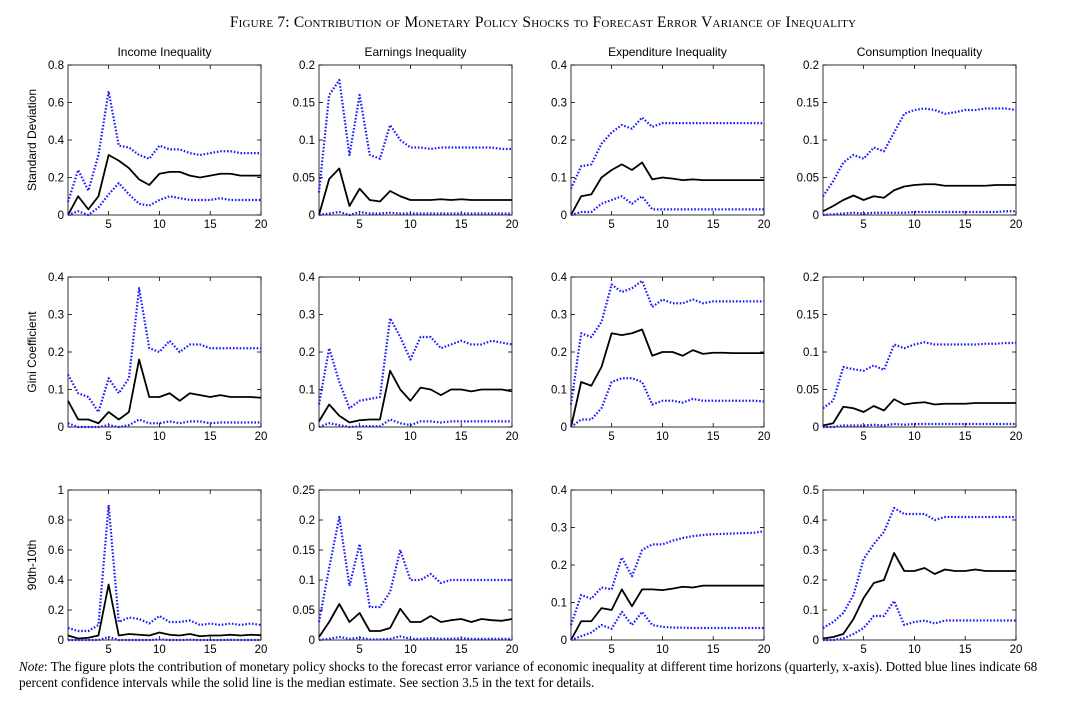  Describe the element at coordinates (32, 565) in the screenshot. I see `row-label: 90th-10th` at that location.